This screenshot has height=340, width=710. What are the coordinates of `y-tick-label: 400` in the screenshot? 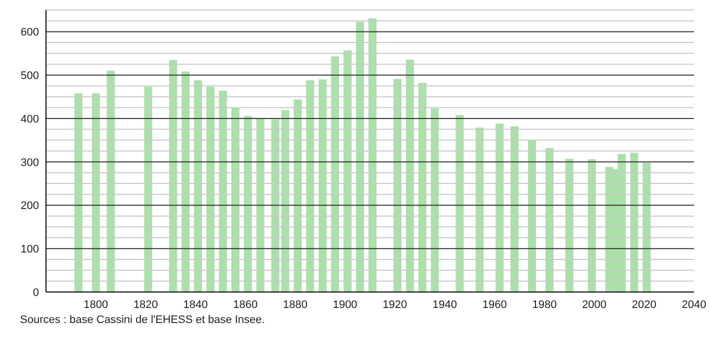 It's located at (29, 119).